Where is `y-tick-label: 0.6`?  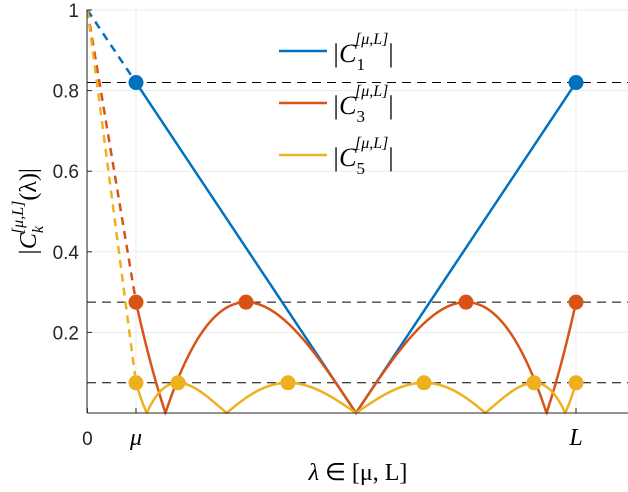
y-tick-label: 0.6 is located at coordinates (66, 172).